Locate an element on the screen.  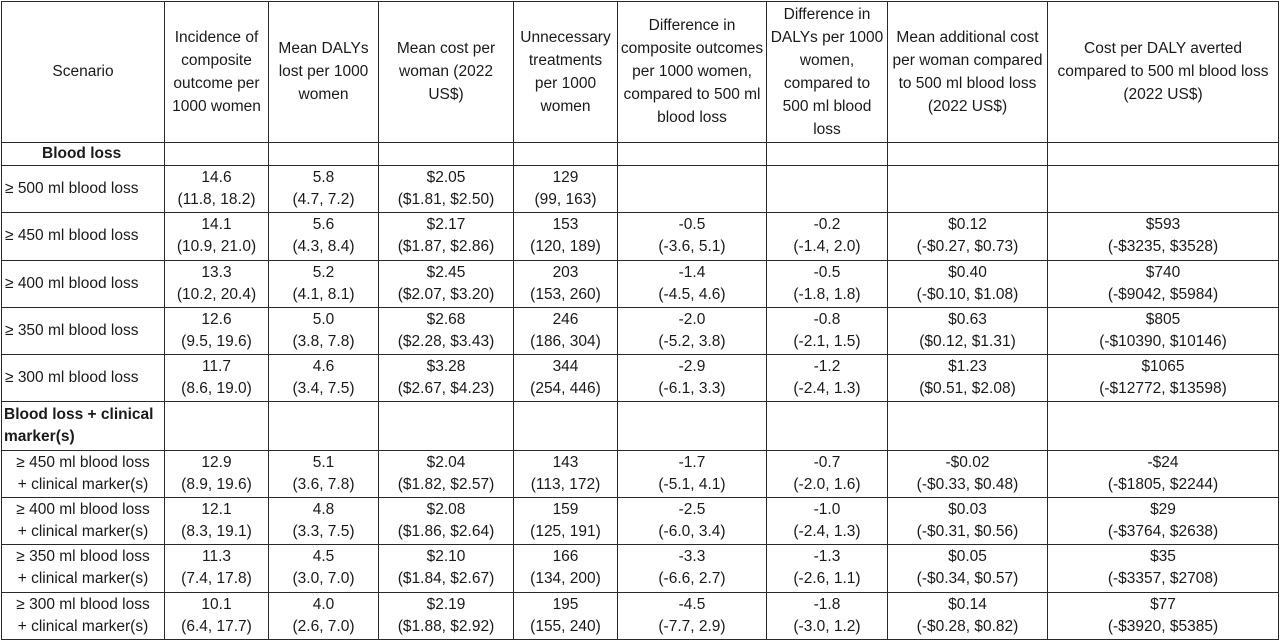
estimate: $1.23 is located at coordinates (967, 367).